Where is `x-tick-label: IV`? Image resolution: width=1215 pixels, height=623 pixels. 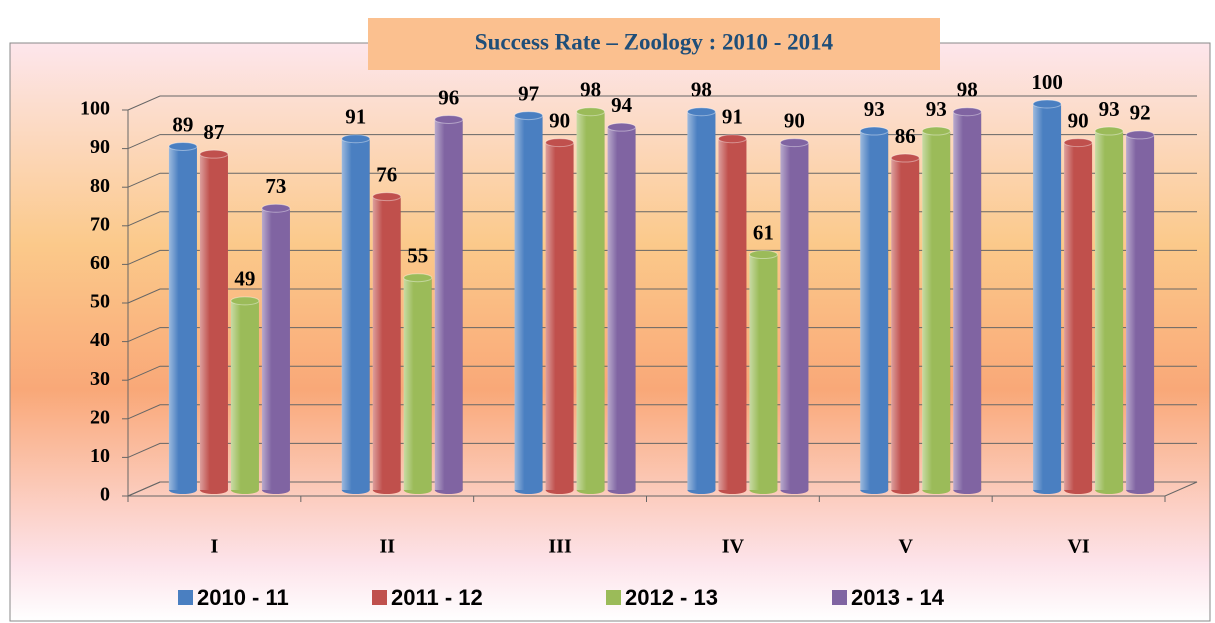 x-tick-label: IV is located at coordinates (733, 547).